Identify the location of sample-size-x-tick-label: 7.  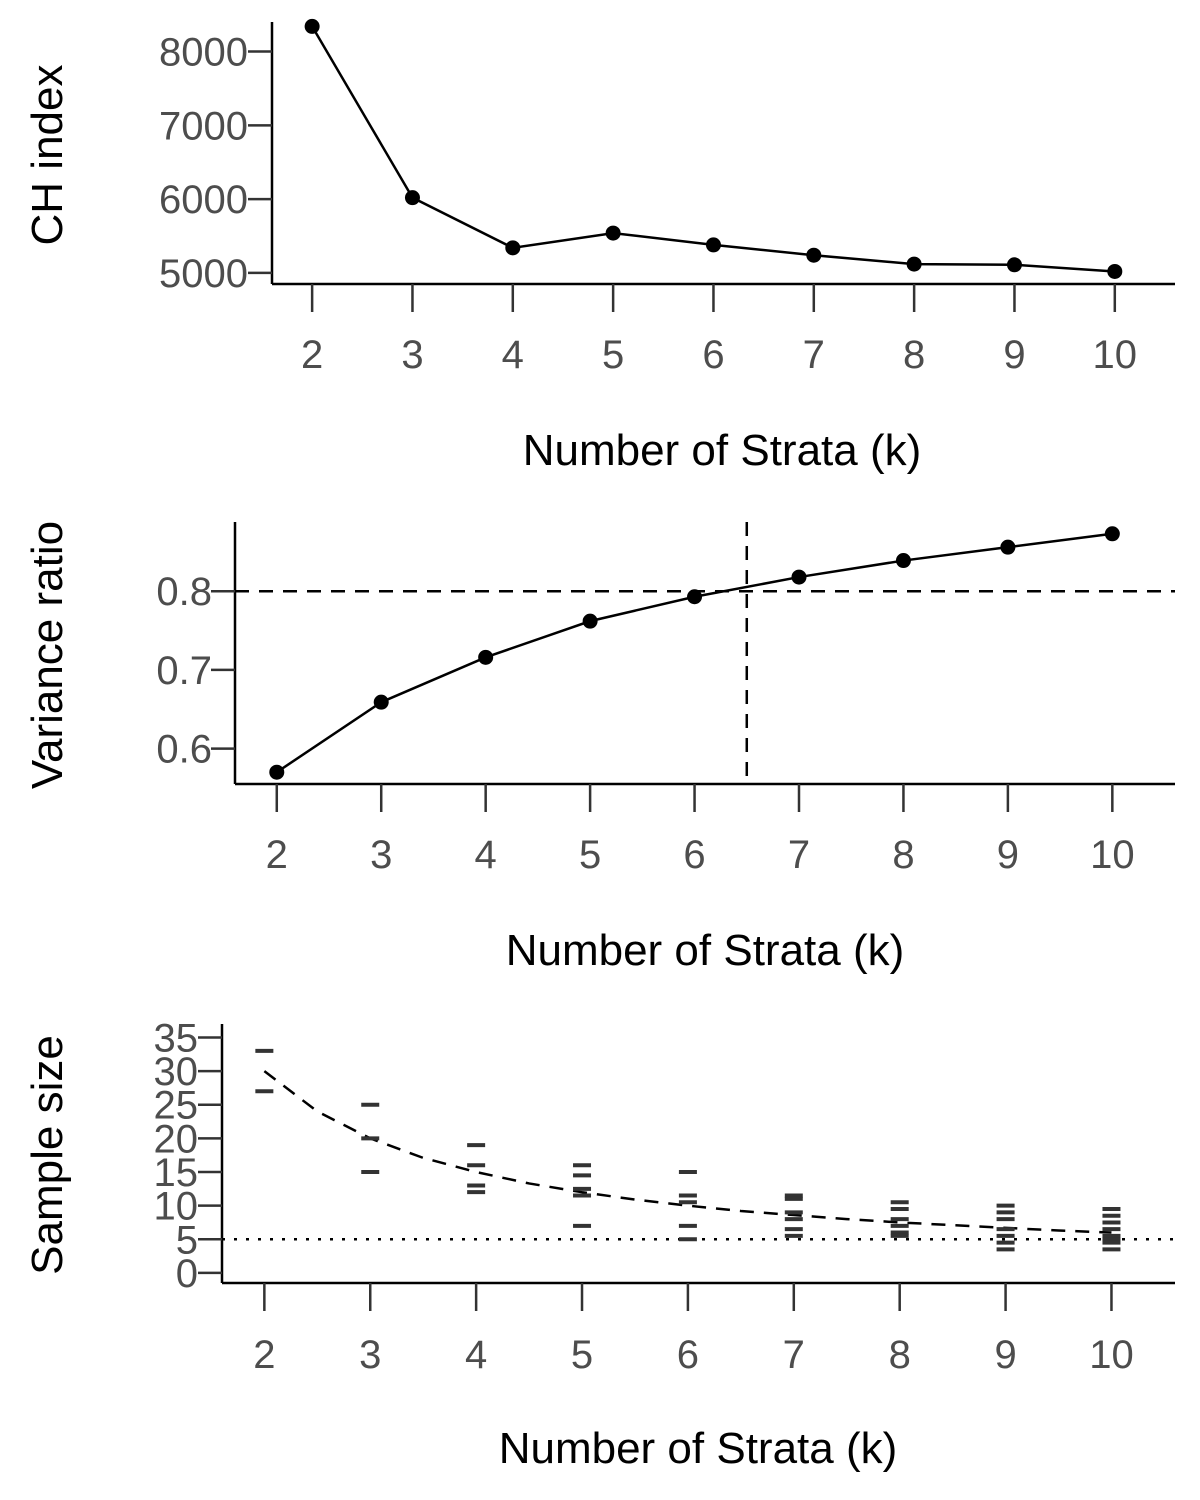
(794, 1355).